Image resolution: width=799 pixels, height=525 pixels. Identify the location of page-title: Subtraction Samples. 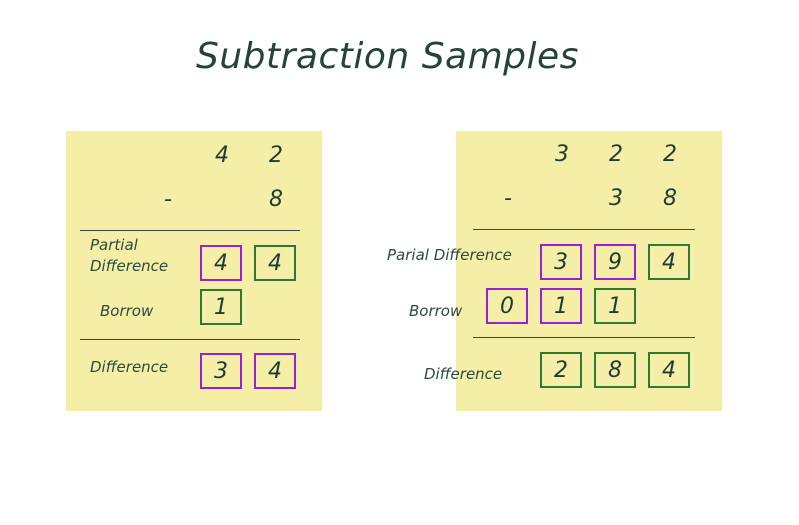
(387, 56).